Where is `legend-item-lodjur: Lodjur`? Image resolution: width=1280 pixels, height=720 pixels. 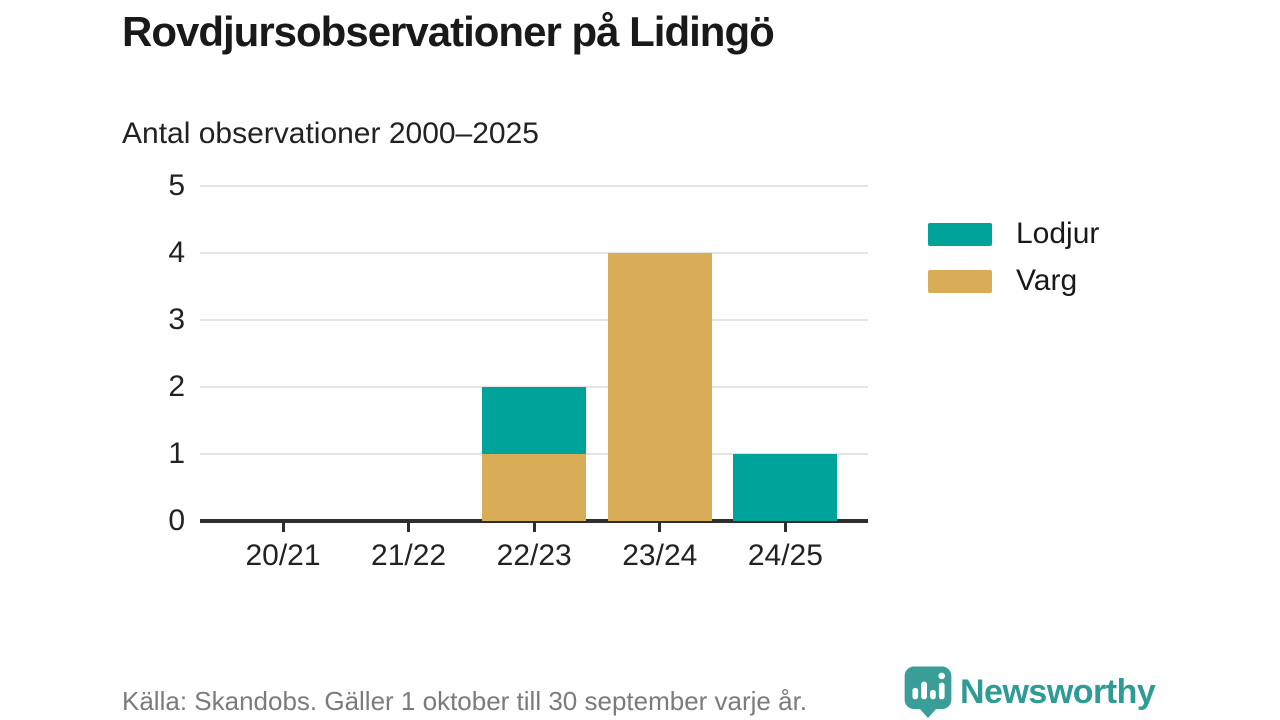 legend-item-lodjur: Lodjur is located at coordinates (1013, 234).